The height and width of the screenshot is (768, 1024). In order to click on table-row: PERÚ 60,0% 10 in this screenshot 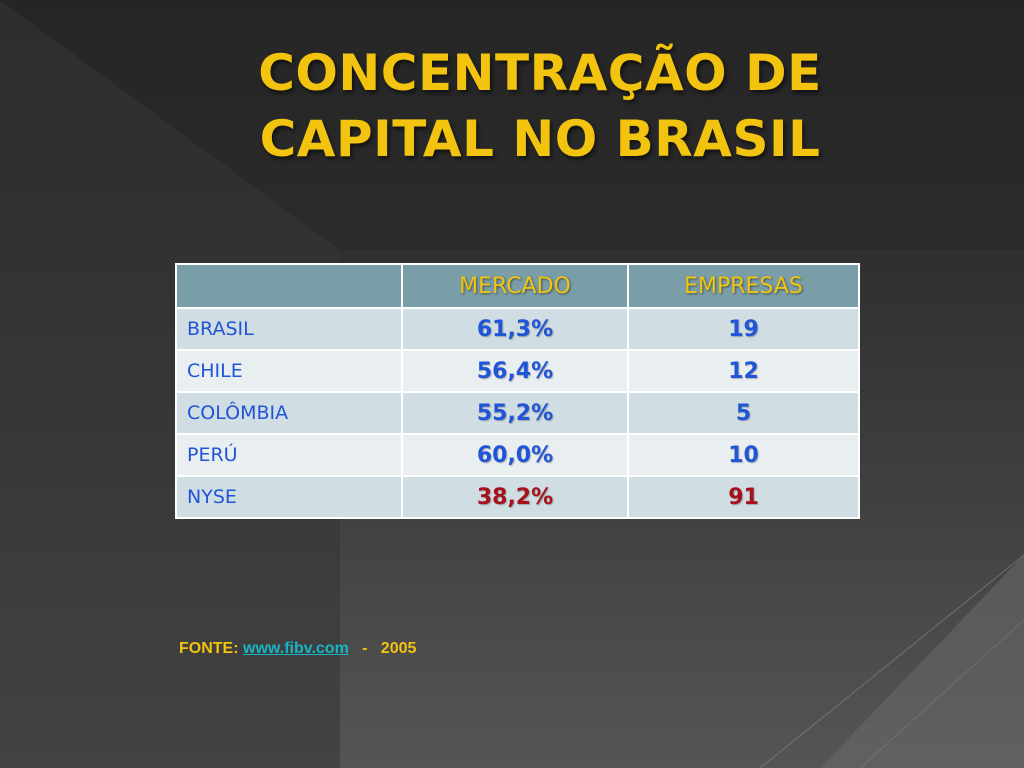, I will do `click(517, 455)`.